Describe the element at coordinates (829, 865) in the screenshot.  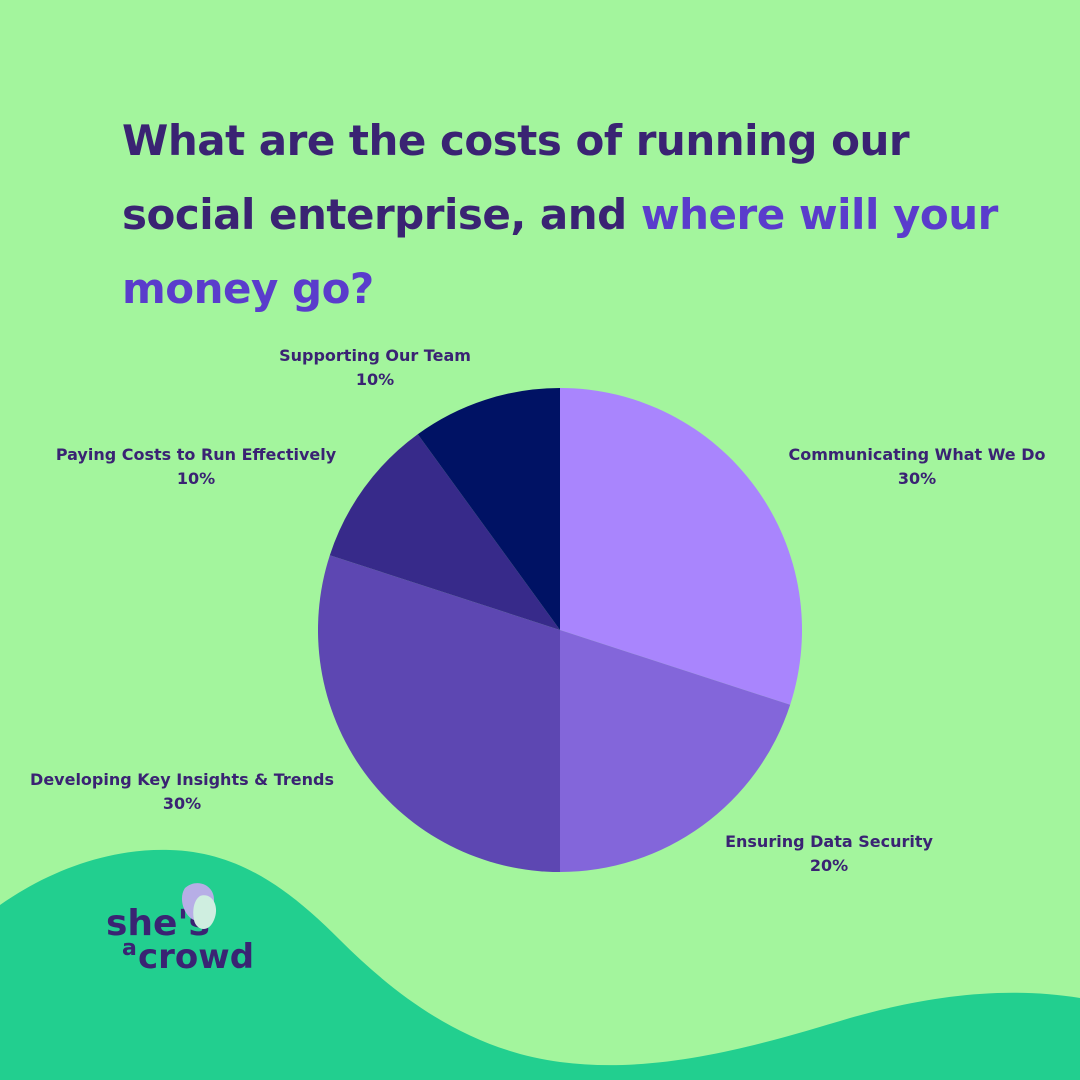
I see `slice-label-value: 20%` at that location.